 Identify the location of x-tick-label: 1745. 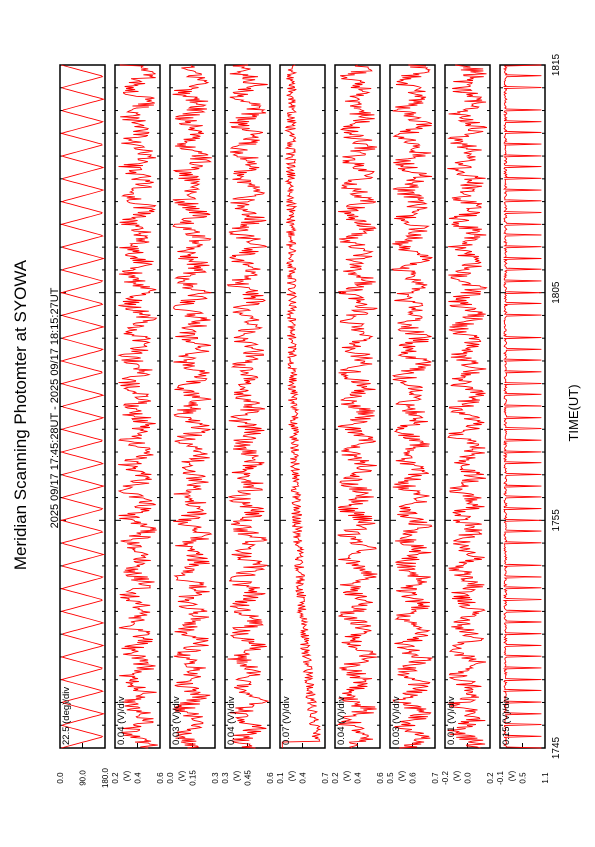
(556, 747).